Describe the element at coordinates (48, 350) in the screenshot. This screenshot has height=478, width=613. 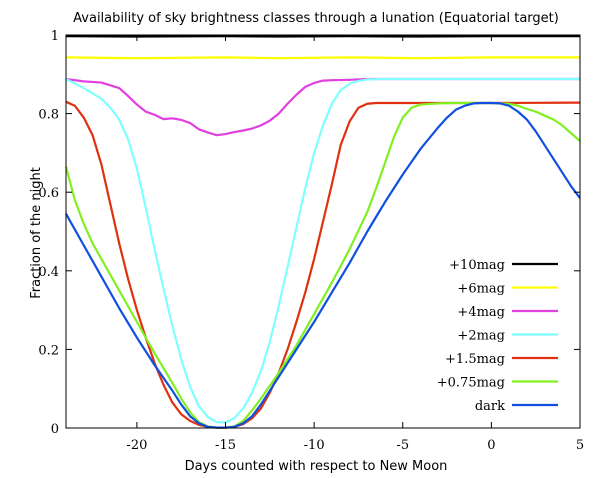
I see `y-tick-label: 0.2` at that location.